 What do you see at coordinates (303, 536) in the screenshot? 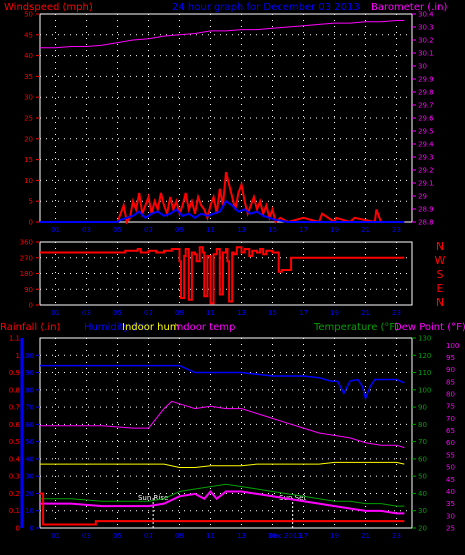
I see `x-tick-label-p2: 17` at bounding box center [303, 536].